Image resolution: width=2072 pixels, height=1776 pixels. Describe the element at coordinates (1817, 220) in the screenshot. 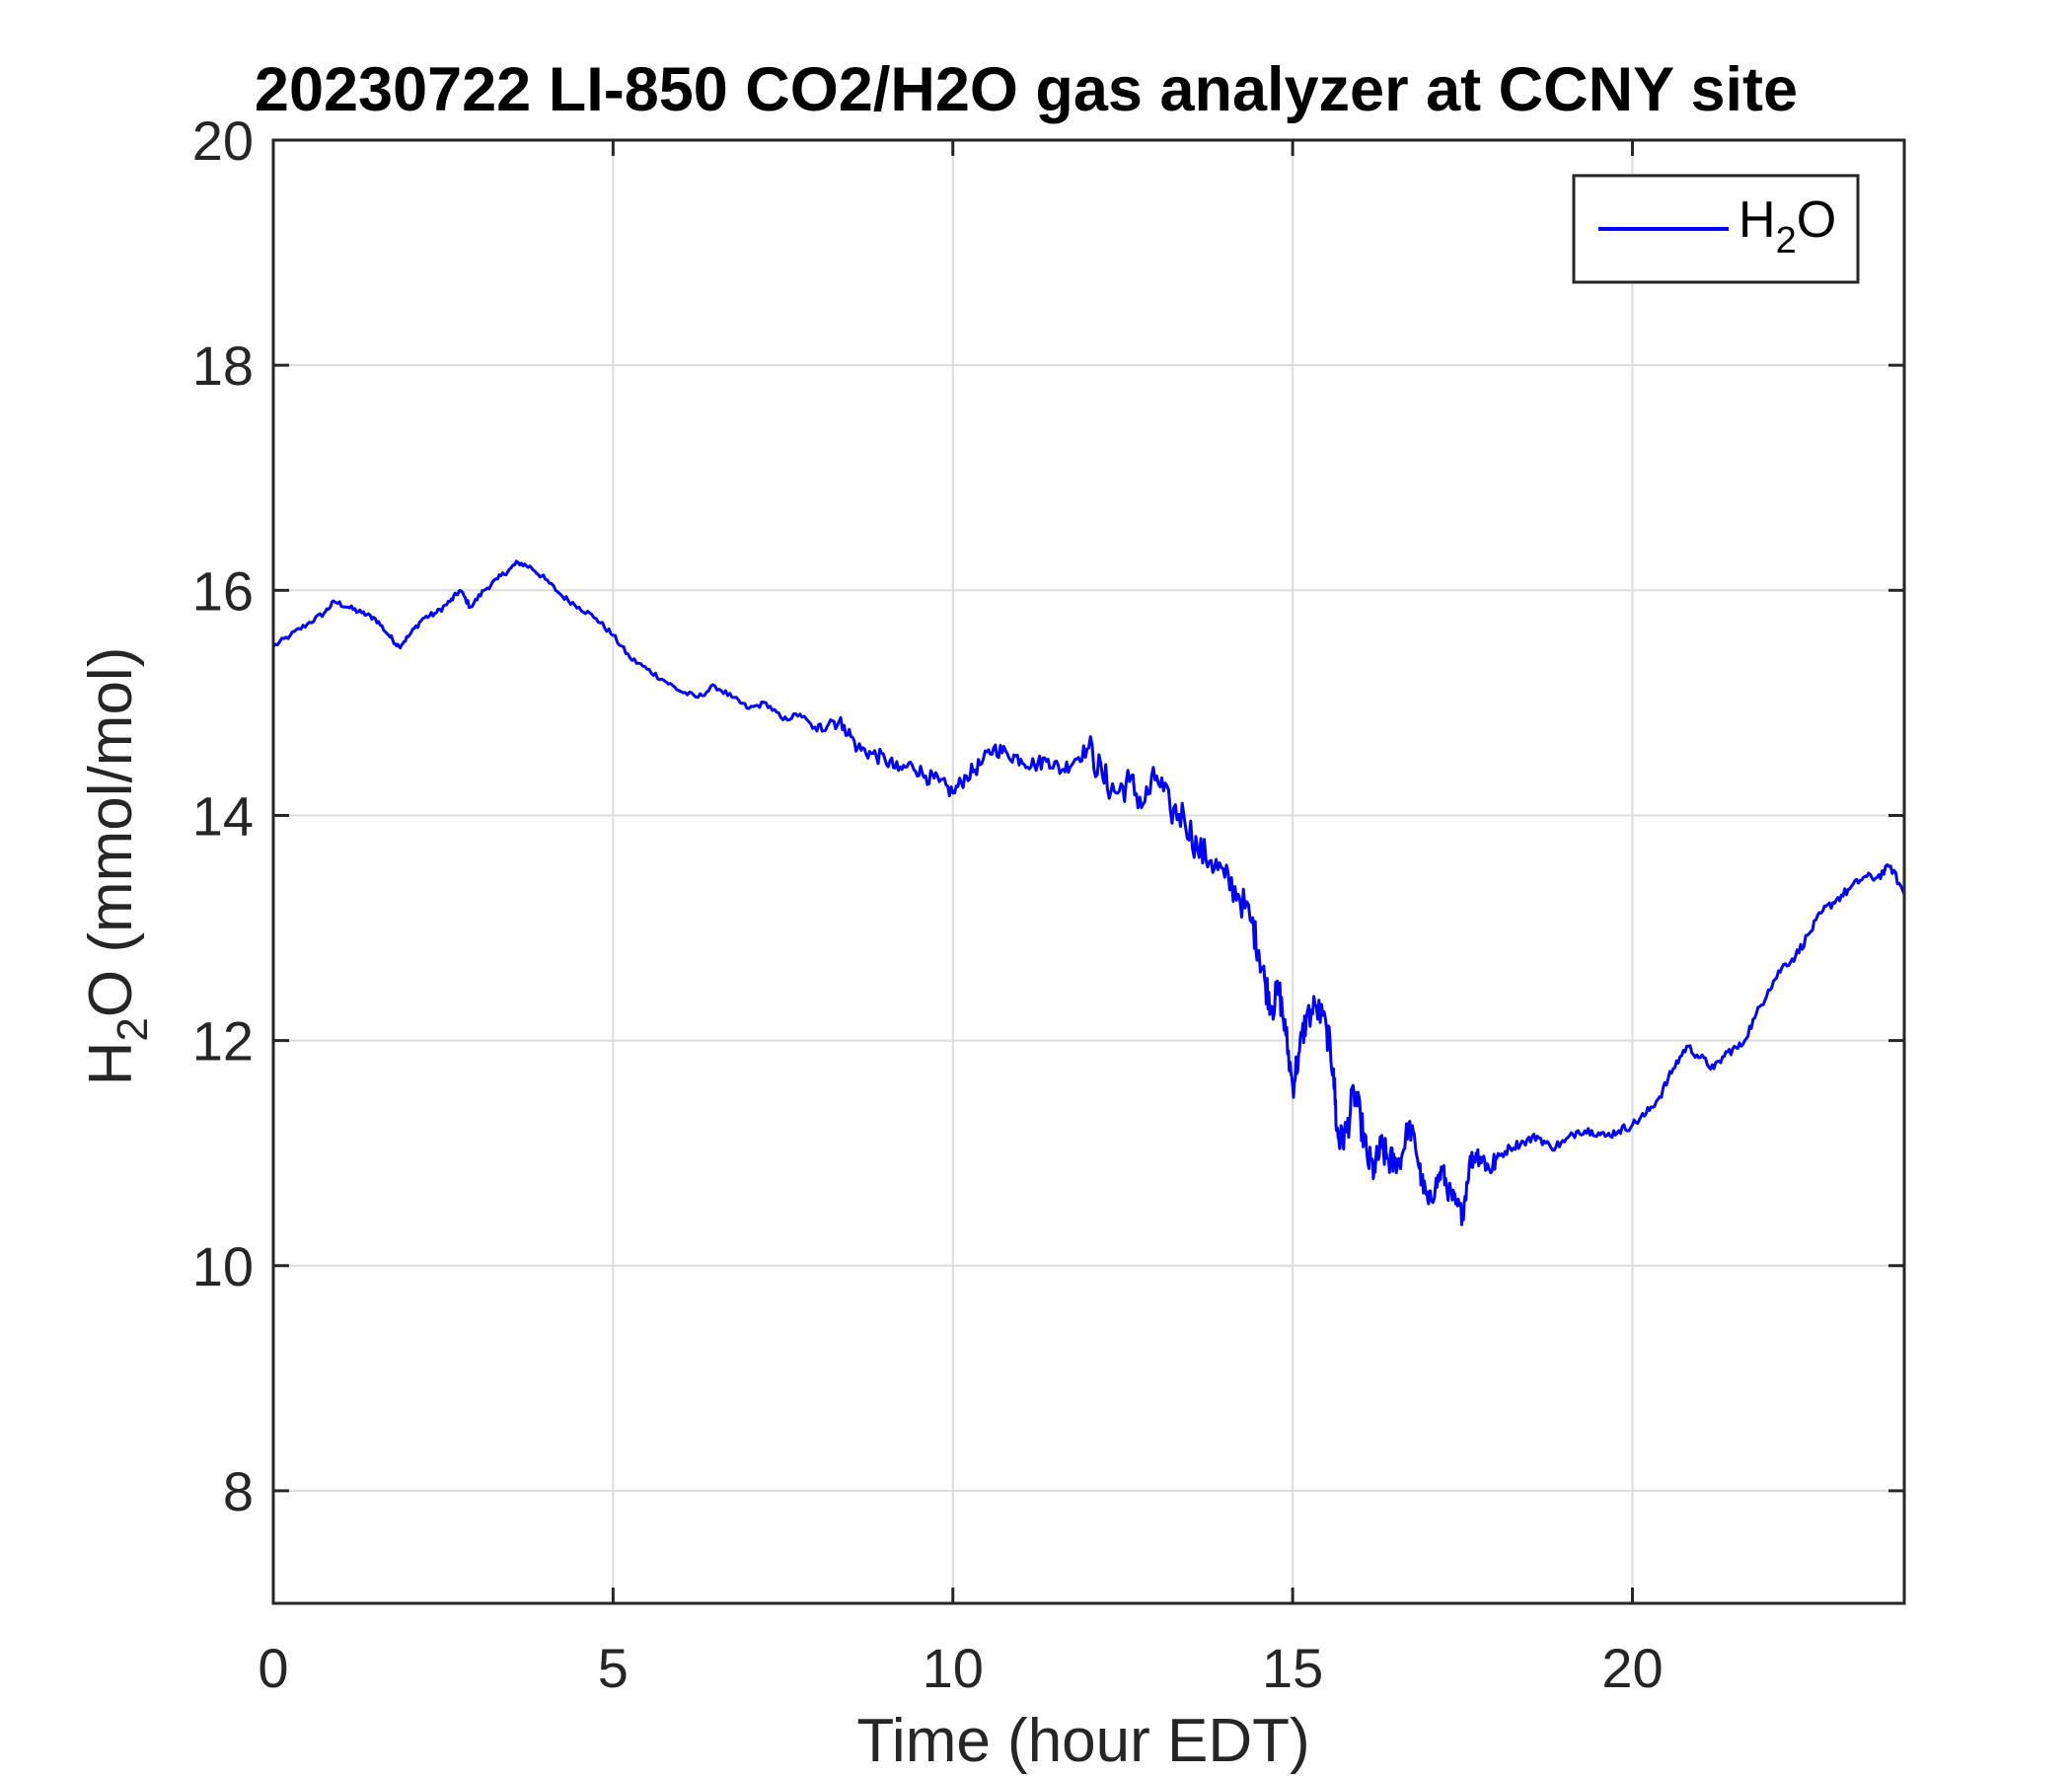

I see `legend-label-rest: O` at that location.